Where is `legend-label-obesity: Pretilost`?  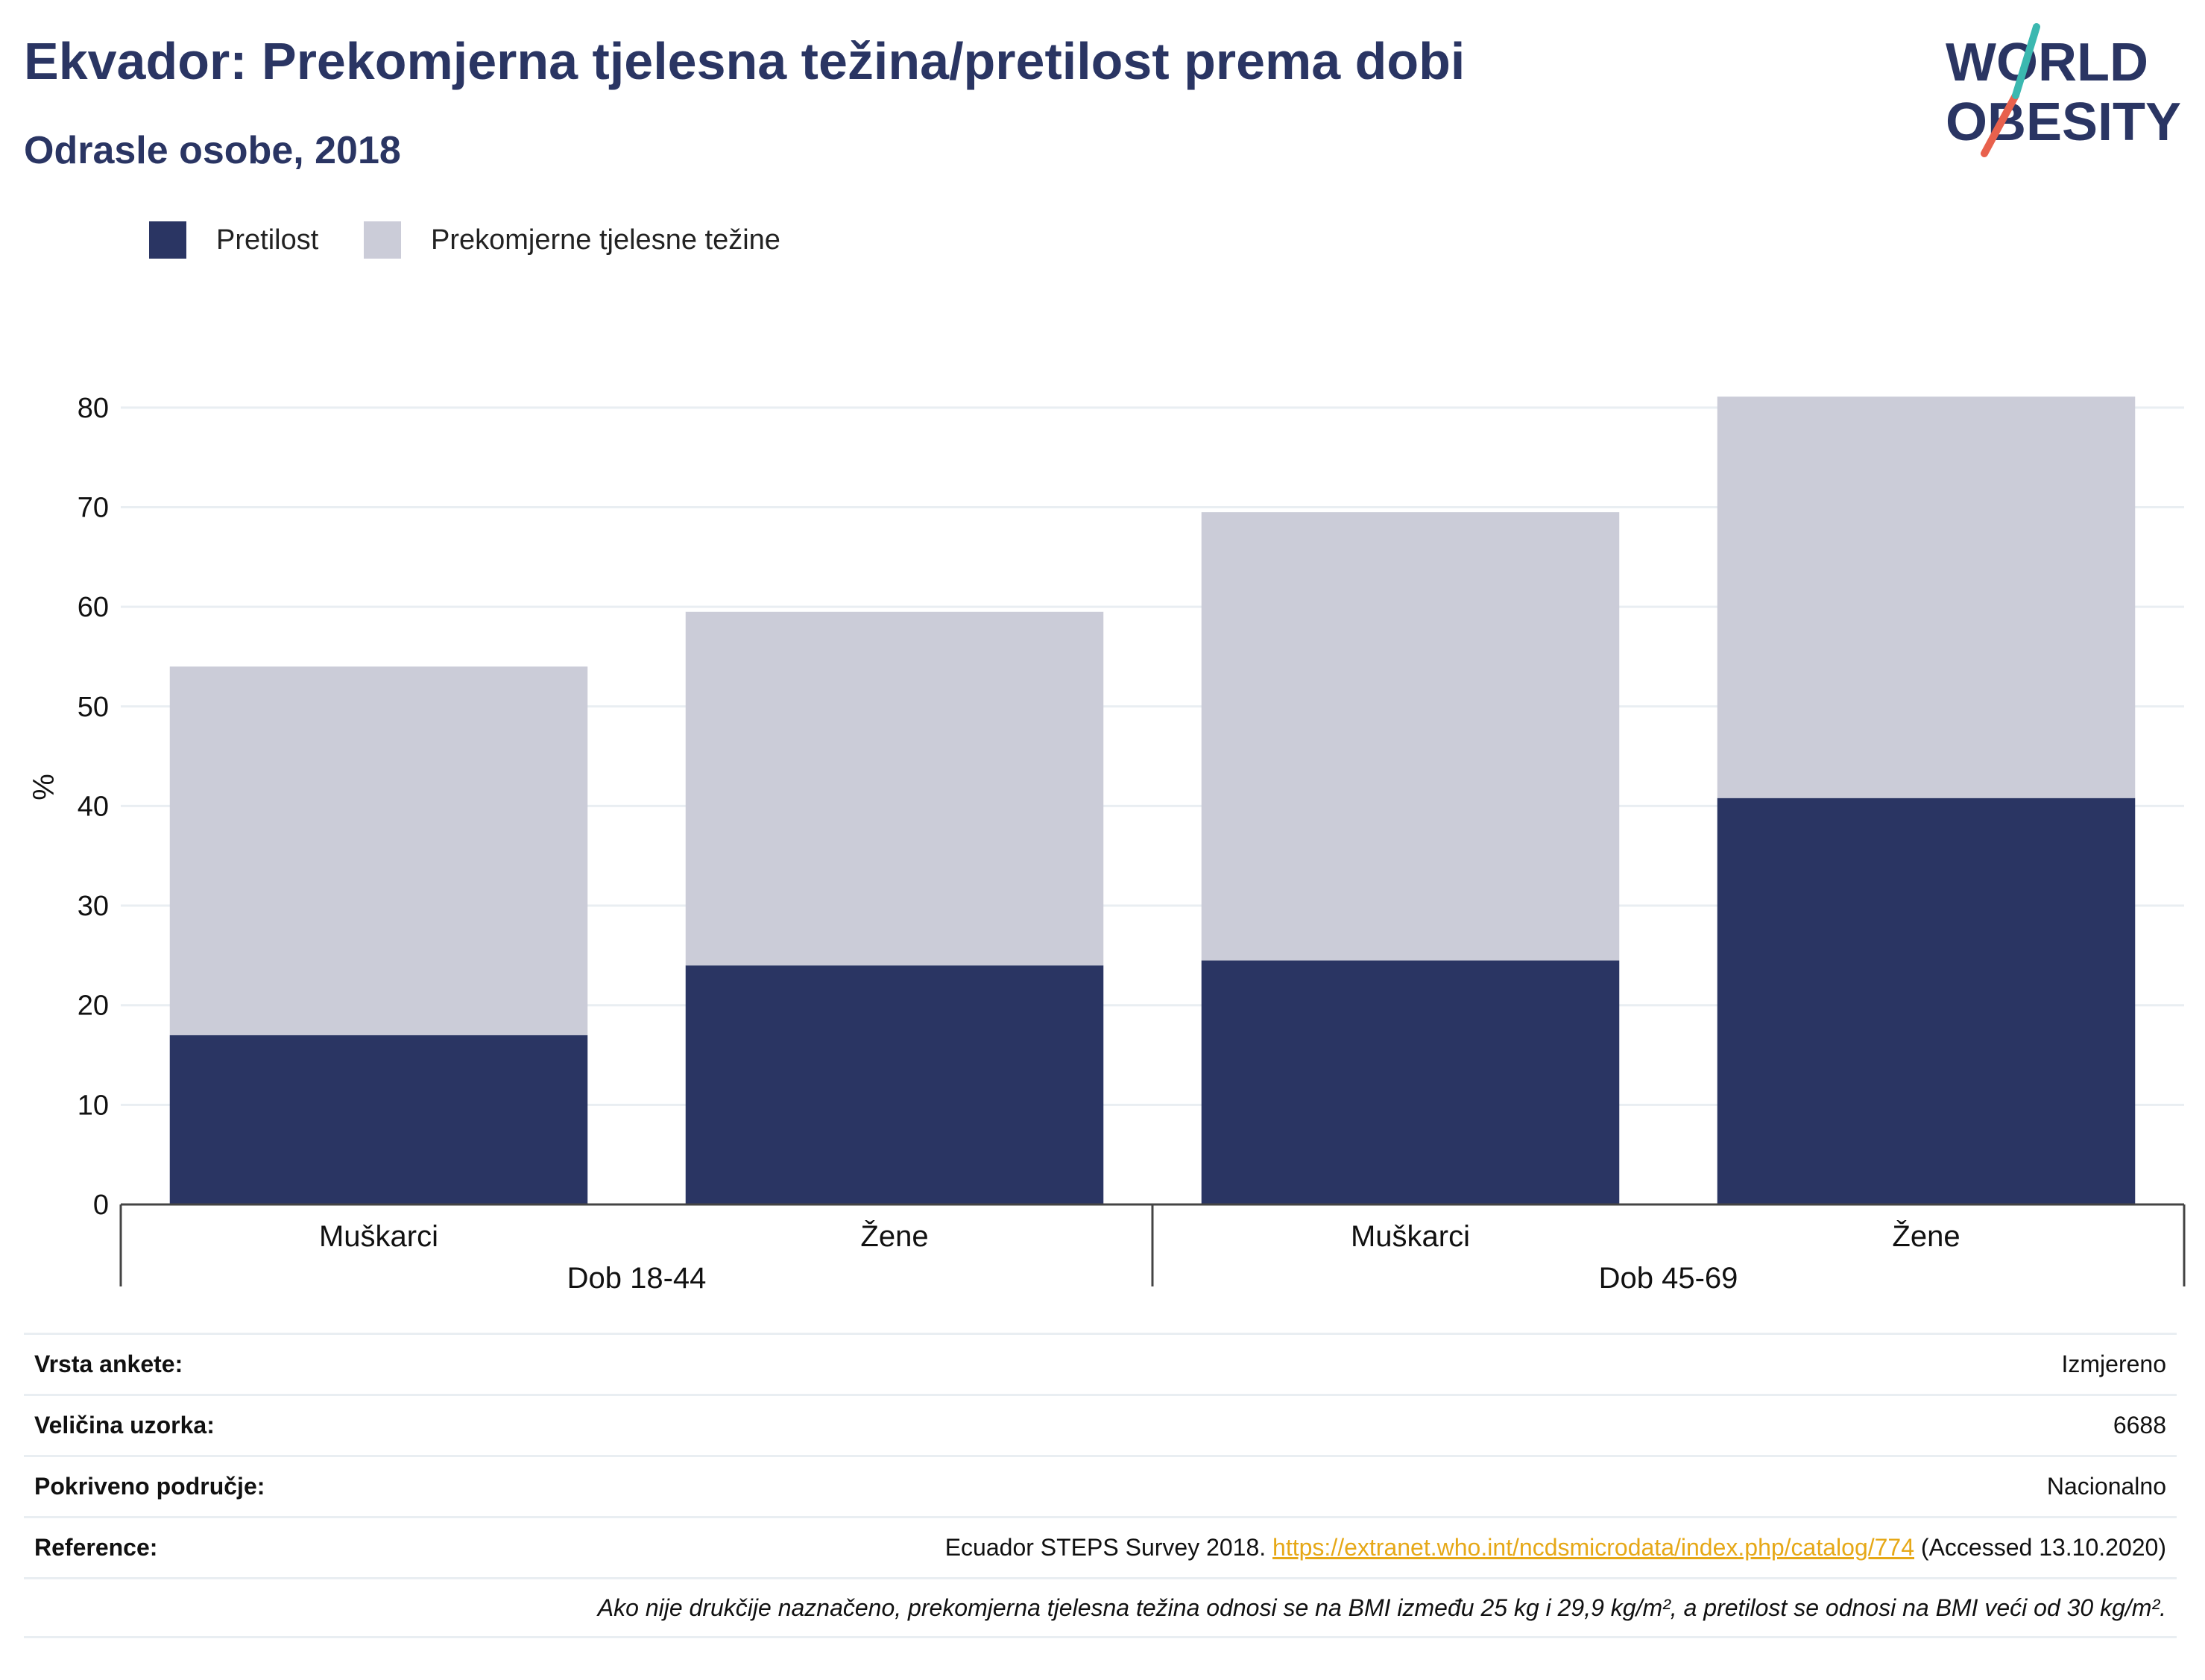
legend-label-obesity: Pretilost is located at coordinates (267, 240).